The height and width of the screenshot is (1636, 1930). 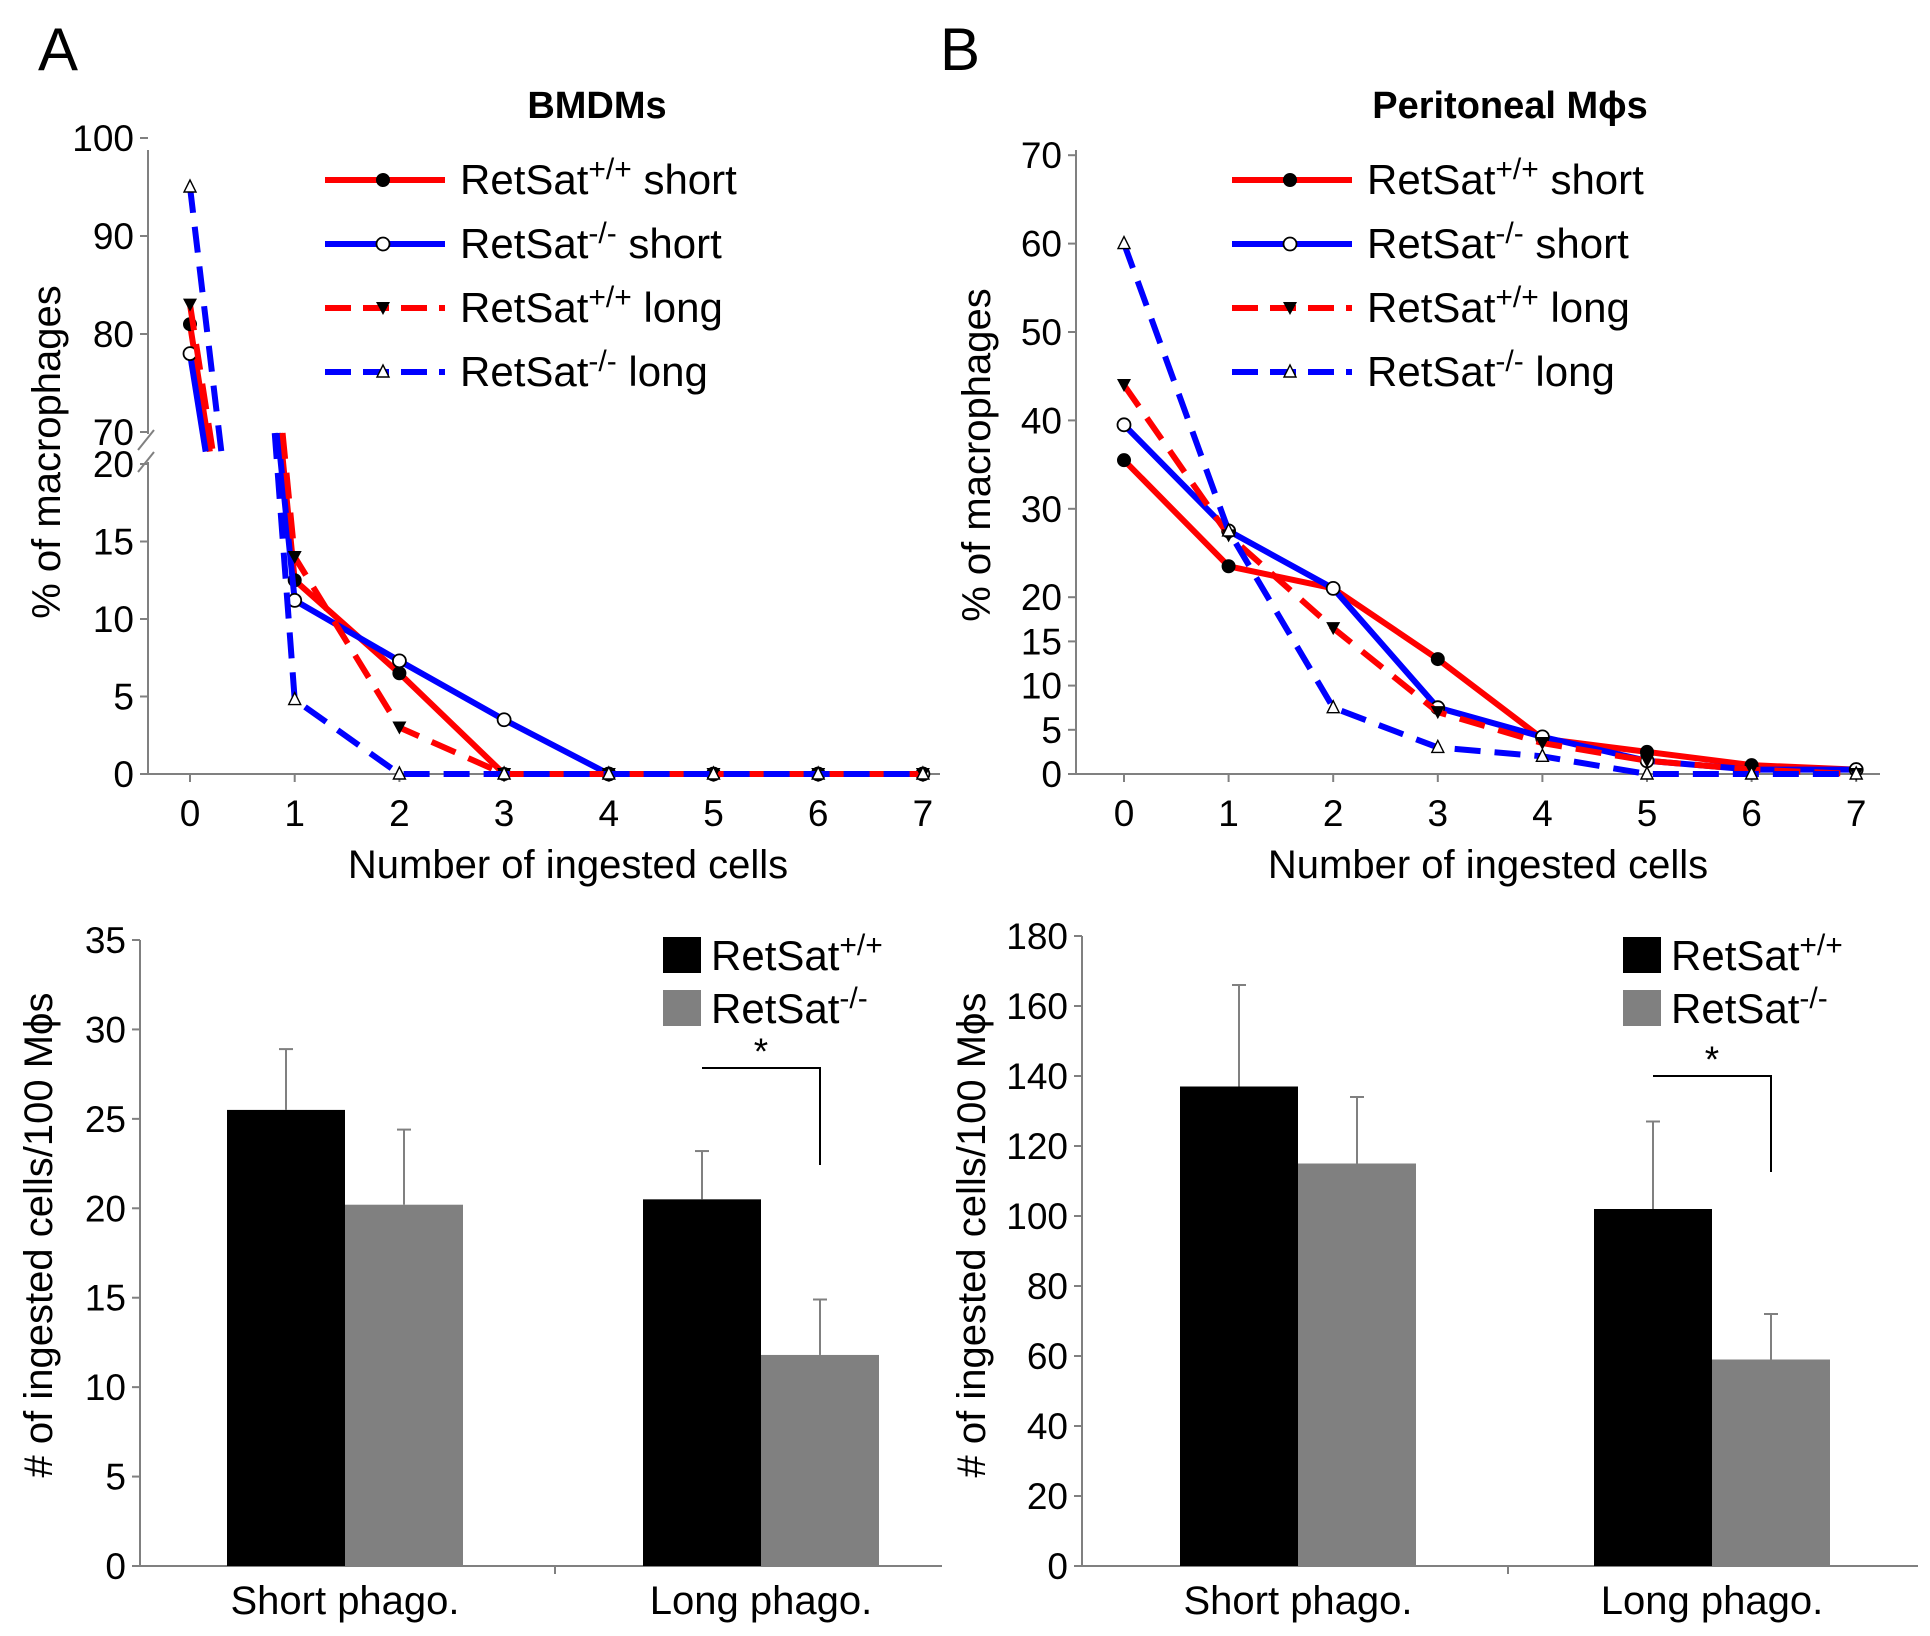 What do you see at coordinates (1751, 813) in the screenshot?
I see `x-tick-label: 6` at bounding box center [1751, 813].